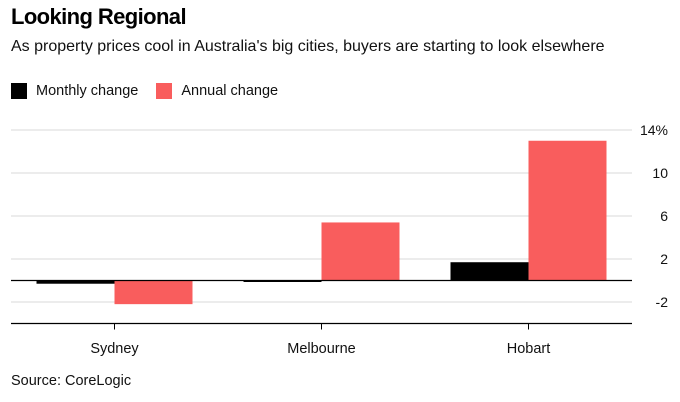  I want to click on chart-title: Looking Regional, so click(99, 16).